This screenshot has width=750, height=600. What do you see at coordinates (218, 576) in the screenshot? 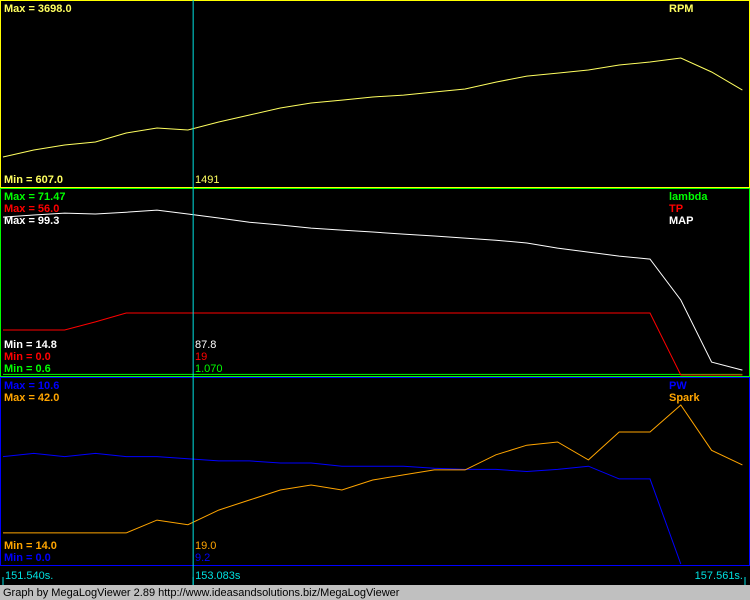
I see `x-tick-label: 153.083s` at bounding box center [218, 576].